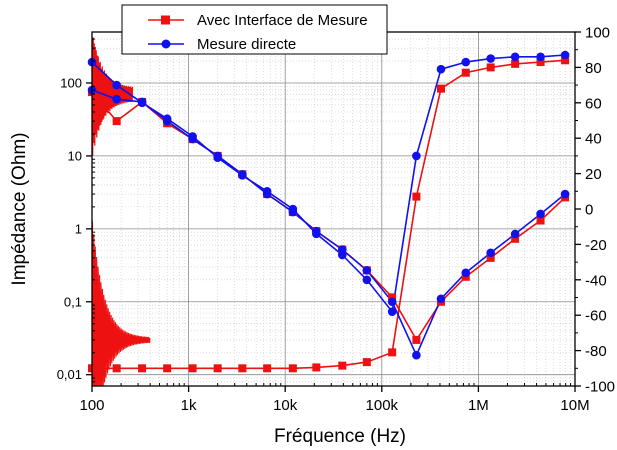 This screenshot has width=617, height=450. Describe the element at coordinates (246, 44) in the screenshot. I see `legend-label-direct: Mesure directe` at that location.